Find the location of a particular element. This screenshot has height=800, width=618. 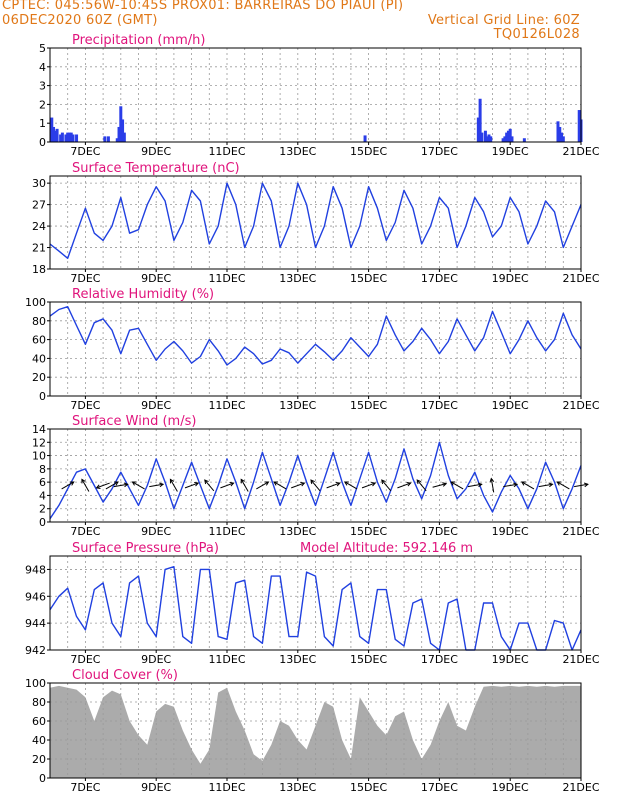

temp-xtick-label: 21DEC is located at coordinates (580, 278).